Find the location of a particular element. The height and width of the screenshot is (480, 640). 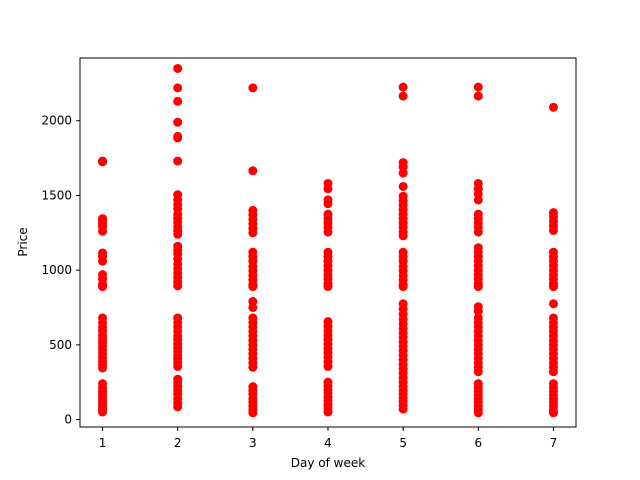

x-tick-label: 7 is located at coordinates (554, 443).